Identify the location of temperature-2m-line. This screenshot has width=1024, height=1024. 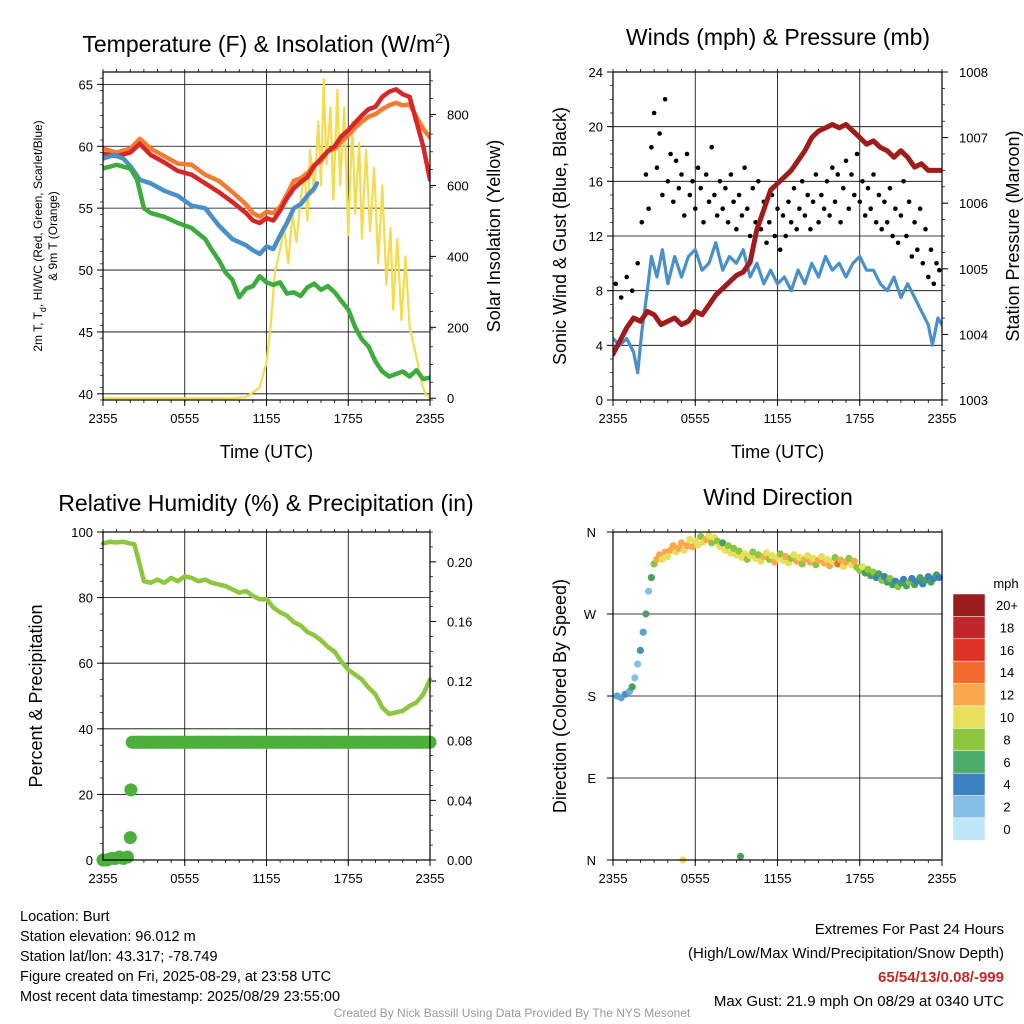
(266, 156).